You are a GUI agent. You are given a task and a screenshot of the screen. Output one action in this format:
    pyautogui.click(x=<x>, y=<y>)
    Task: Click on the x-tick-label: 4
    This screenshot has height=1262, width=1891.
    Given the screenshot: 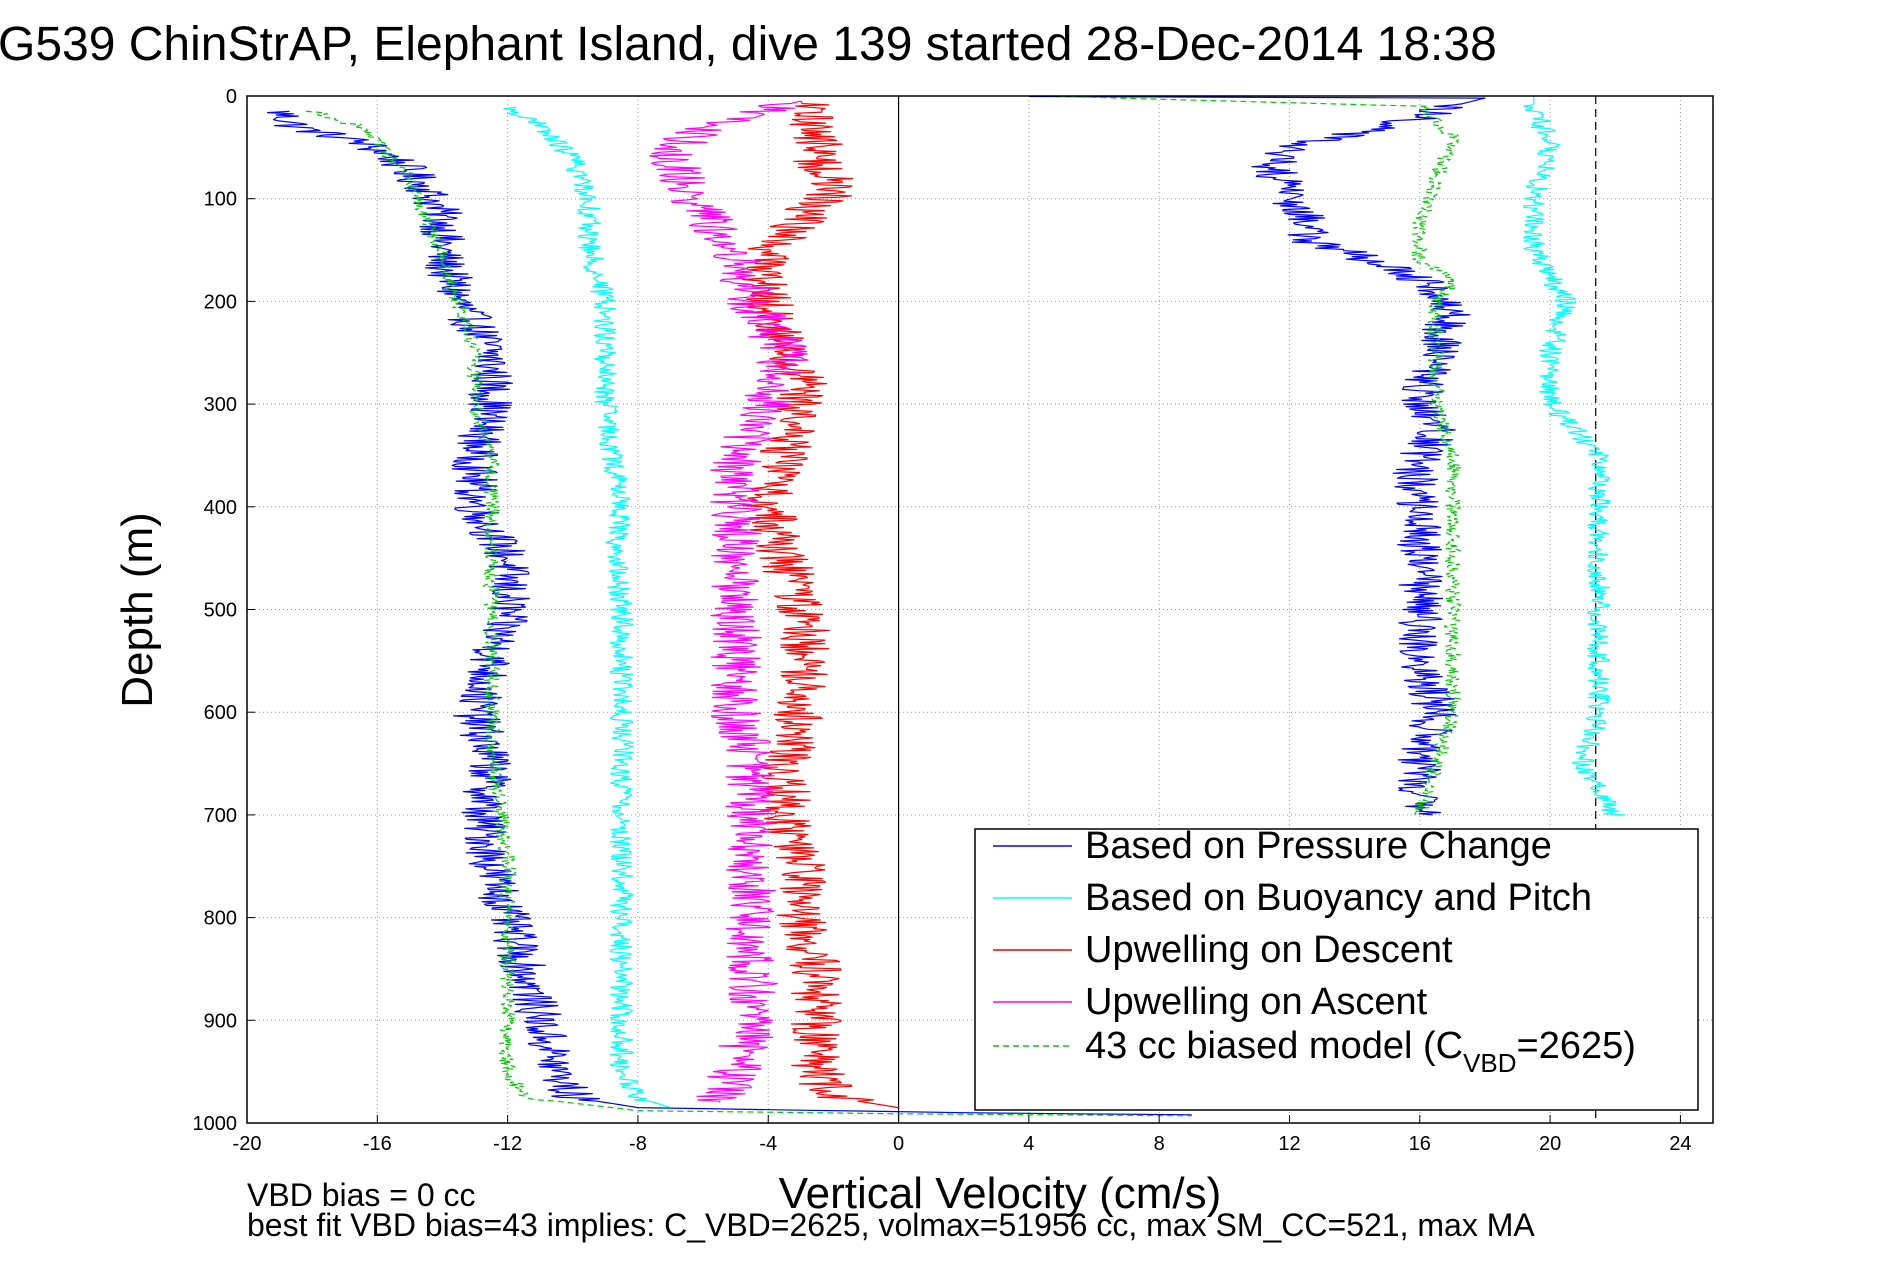 What is the action you would take?
    pyautogui.click(x=1028, y=1144)
    